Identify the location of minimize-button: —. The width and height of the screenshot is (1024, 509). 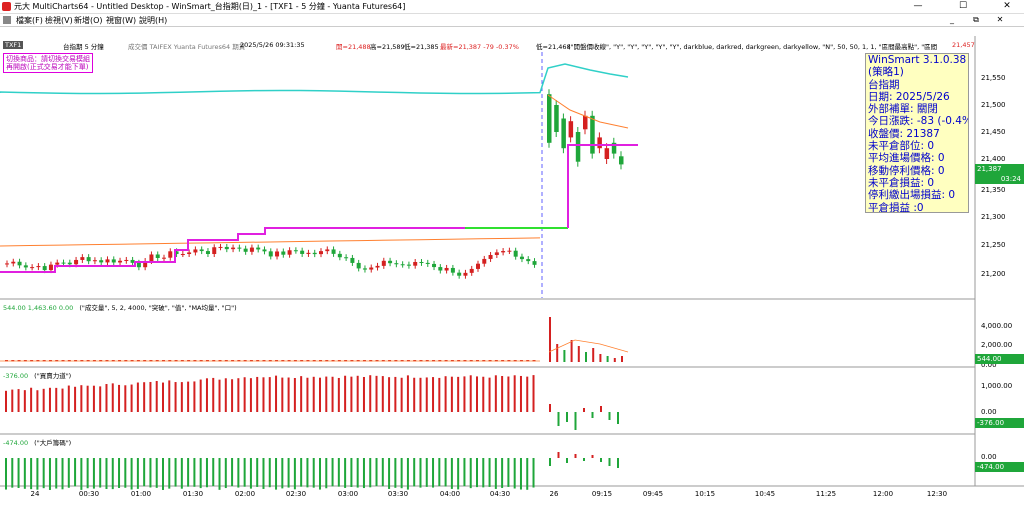
(918, 6).